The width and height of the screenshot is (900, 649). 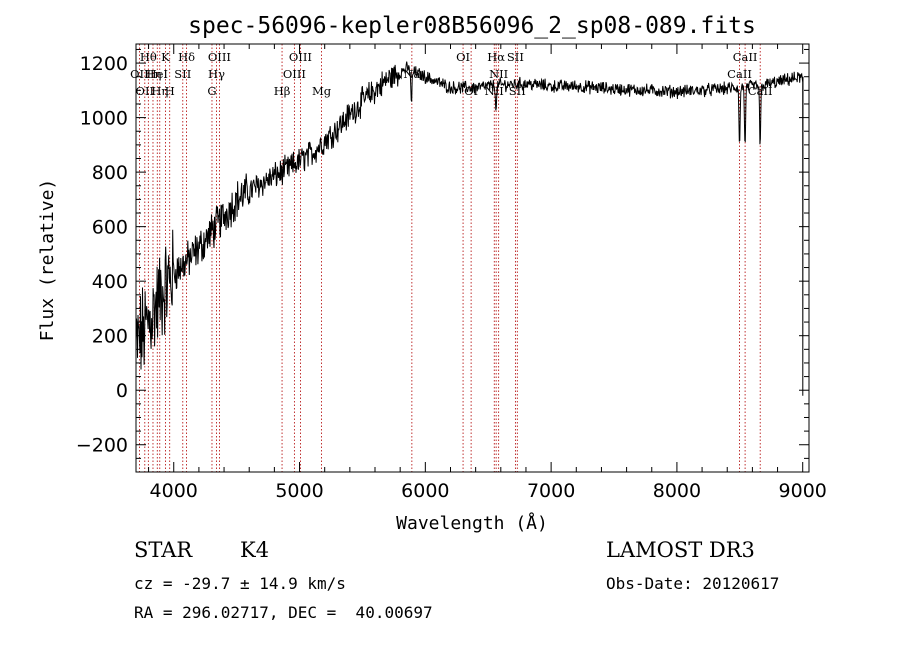 What do you see at coordinates (211, 91) in the screenshot?
I see `reference-line-label: G` at bounding box center [211, 91].